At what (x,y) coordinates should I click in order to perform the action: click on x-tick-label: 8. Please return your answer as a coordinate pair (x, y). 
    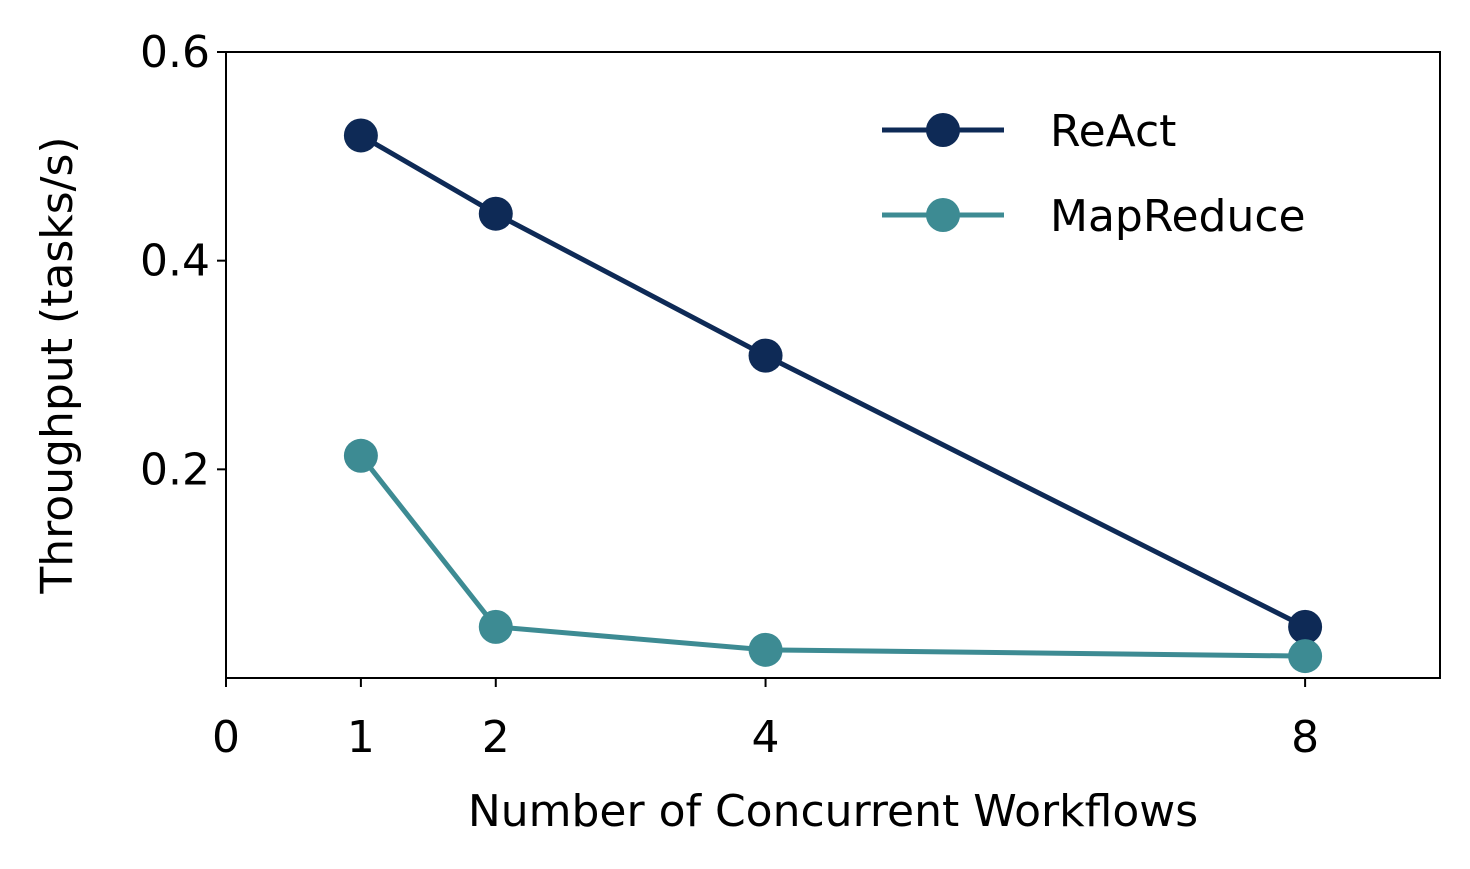
    Looking at the image, I should click on (1305, 737).